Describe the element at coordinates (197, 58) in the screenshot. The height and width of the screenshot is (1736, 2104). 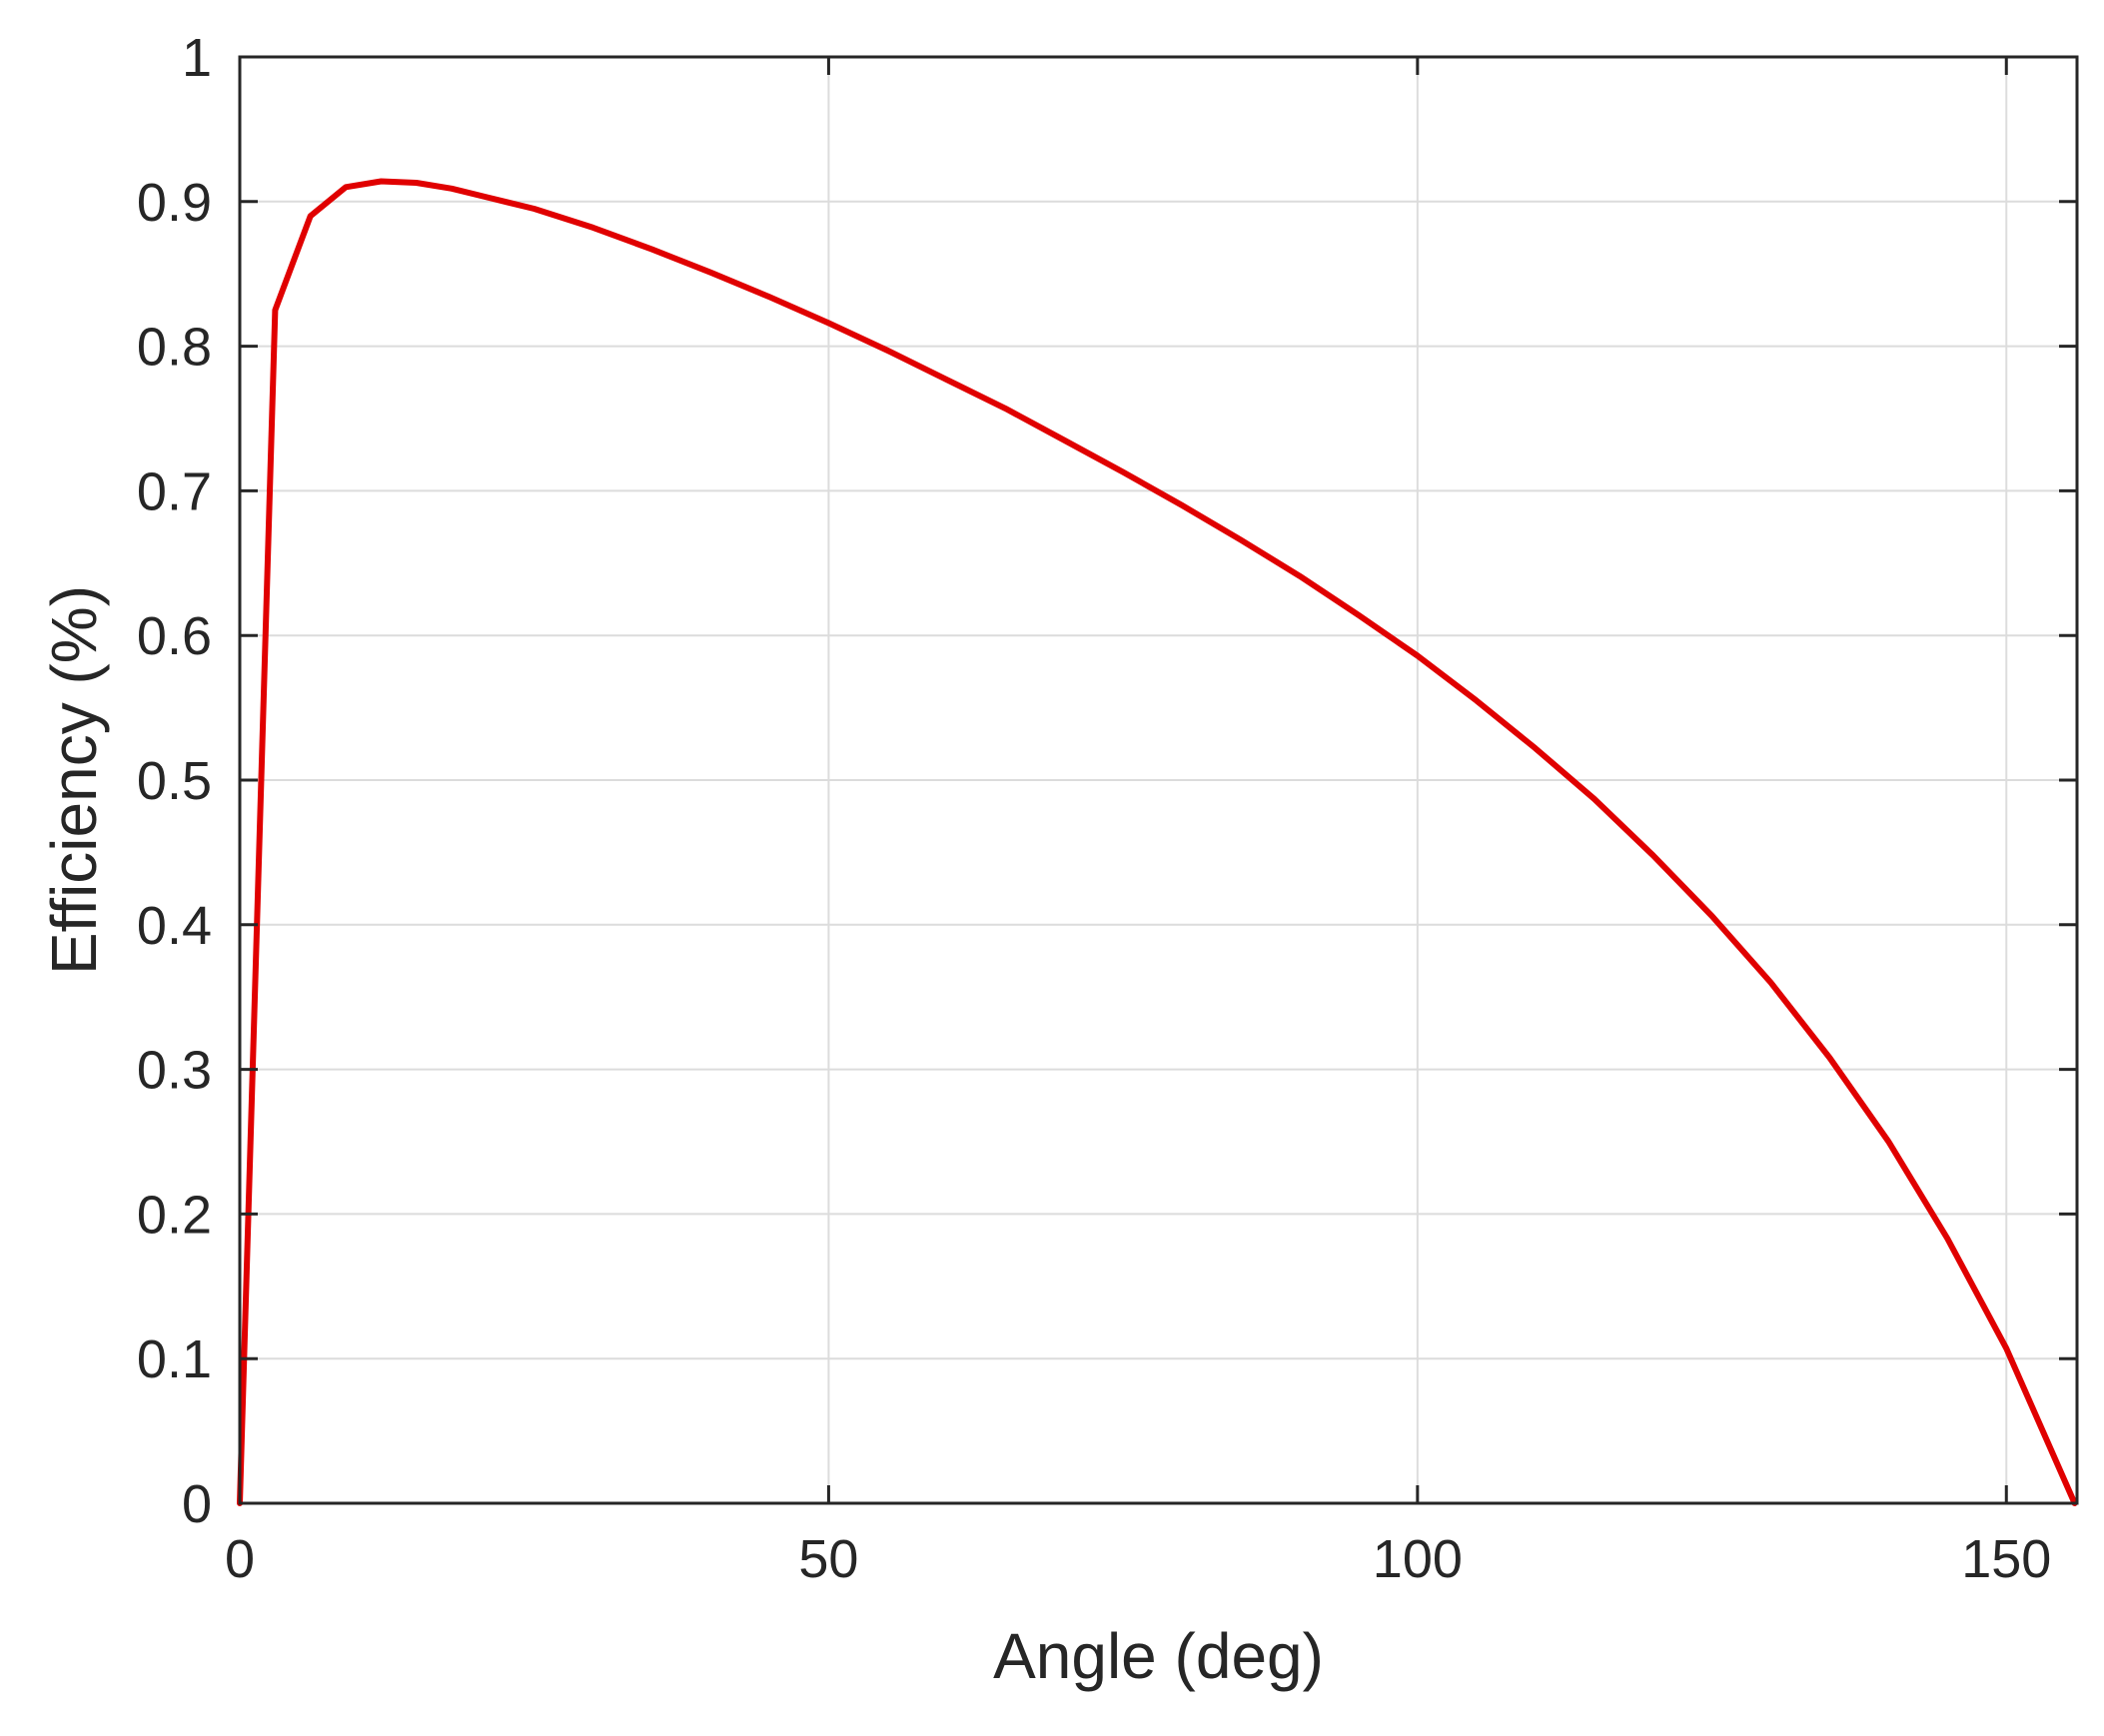
I see `y-tick-label: 1` at that location.